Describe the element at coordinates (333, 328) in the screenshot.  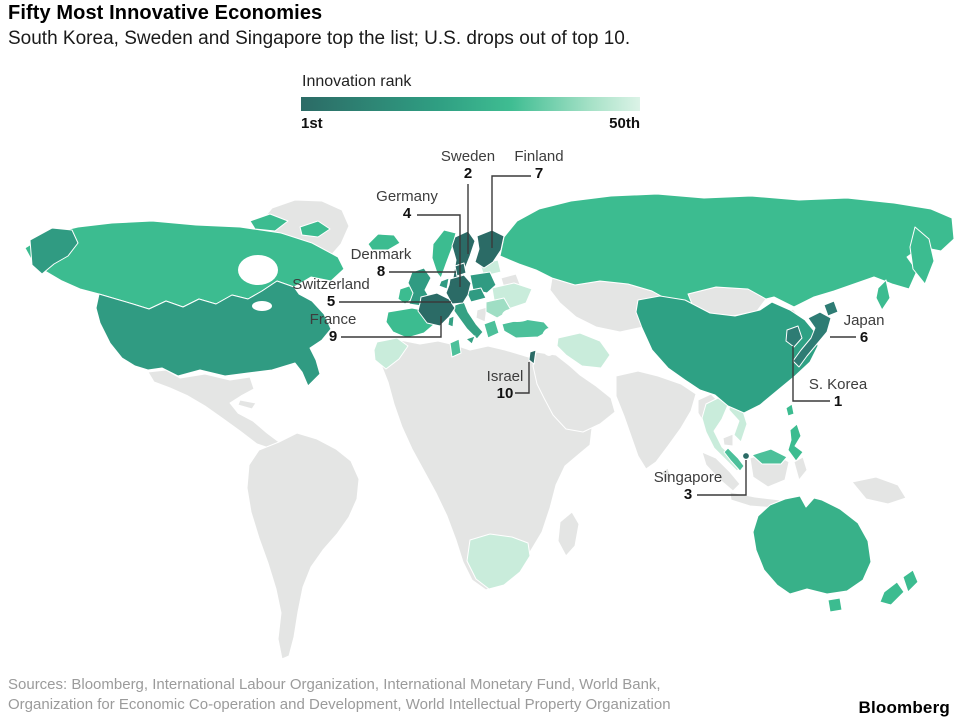
I see `label-france: France 9` at that location.